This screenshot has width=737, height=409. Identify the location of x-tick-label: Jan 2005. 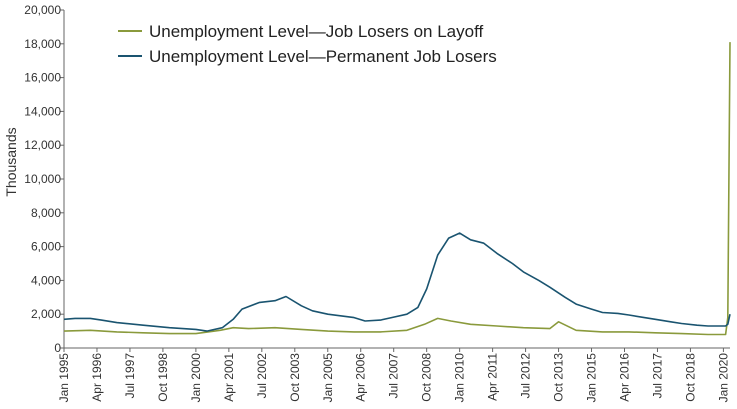
(328, 378).